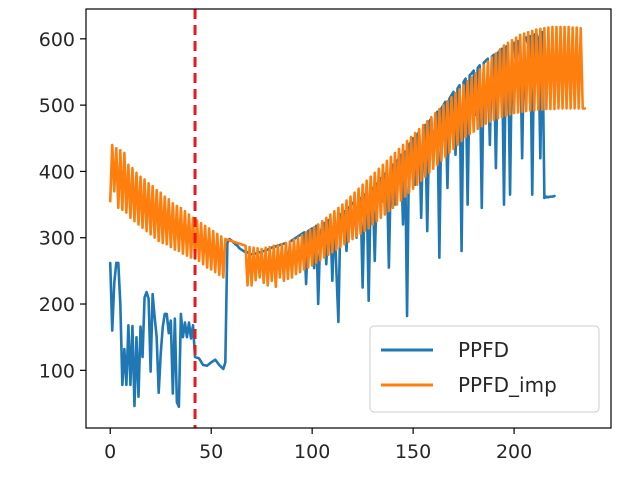 This screenshot has width=618, height=479. Describe the element at coordinates (62, 205) in the screenshot. I see `y-axis: 100 200 300 400 500 600` at that location.